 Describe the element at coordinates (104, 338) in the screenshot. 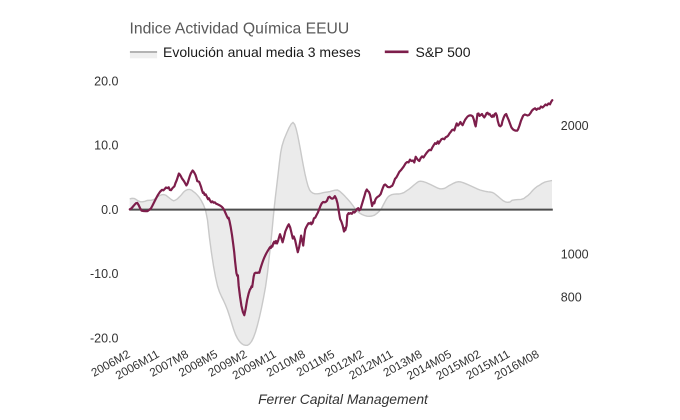

I see `svg-text: -20.0` at that location.